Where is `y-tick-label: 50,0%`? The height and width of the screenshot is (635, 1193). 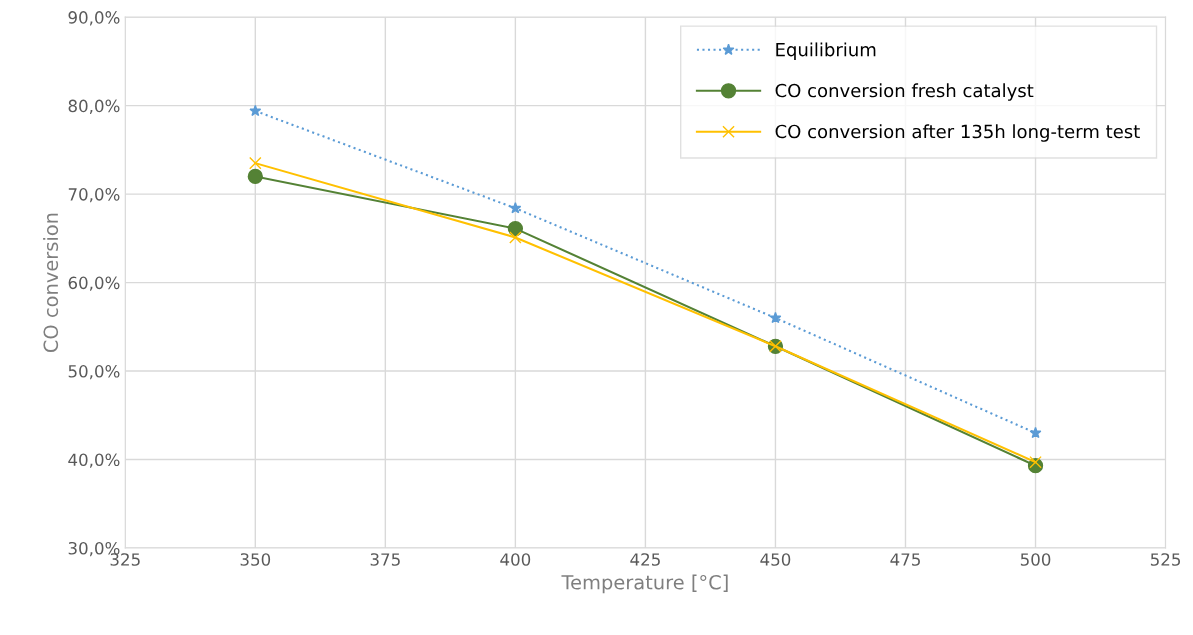
y-tick-label: 50,0% is located at coordinates (94, 372).